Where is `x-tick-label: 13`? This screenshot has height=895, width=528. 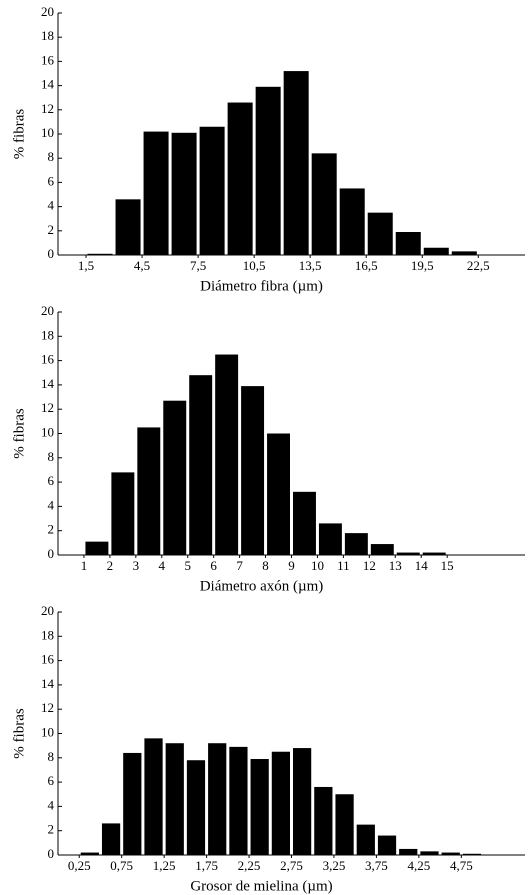
x-tick-label: 13 is located at coordinates (395, 565).